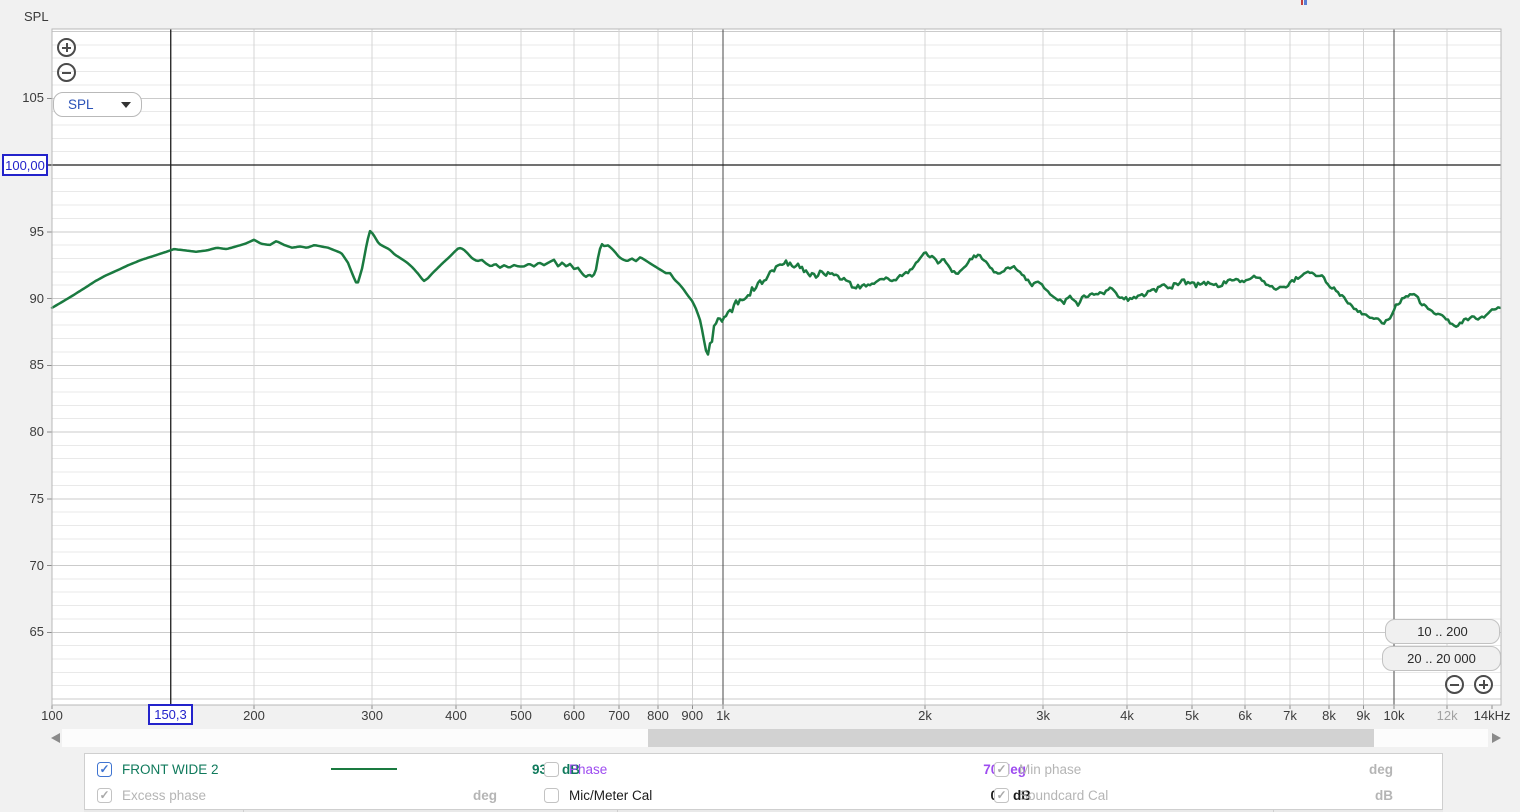  I want to click on zoom-out-button-bottom, so click(1454, 684).